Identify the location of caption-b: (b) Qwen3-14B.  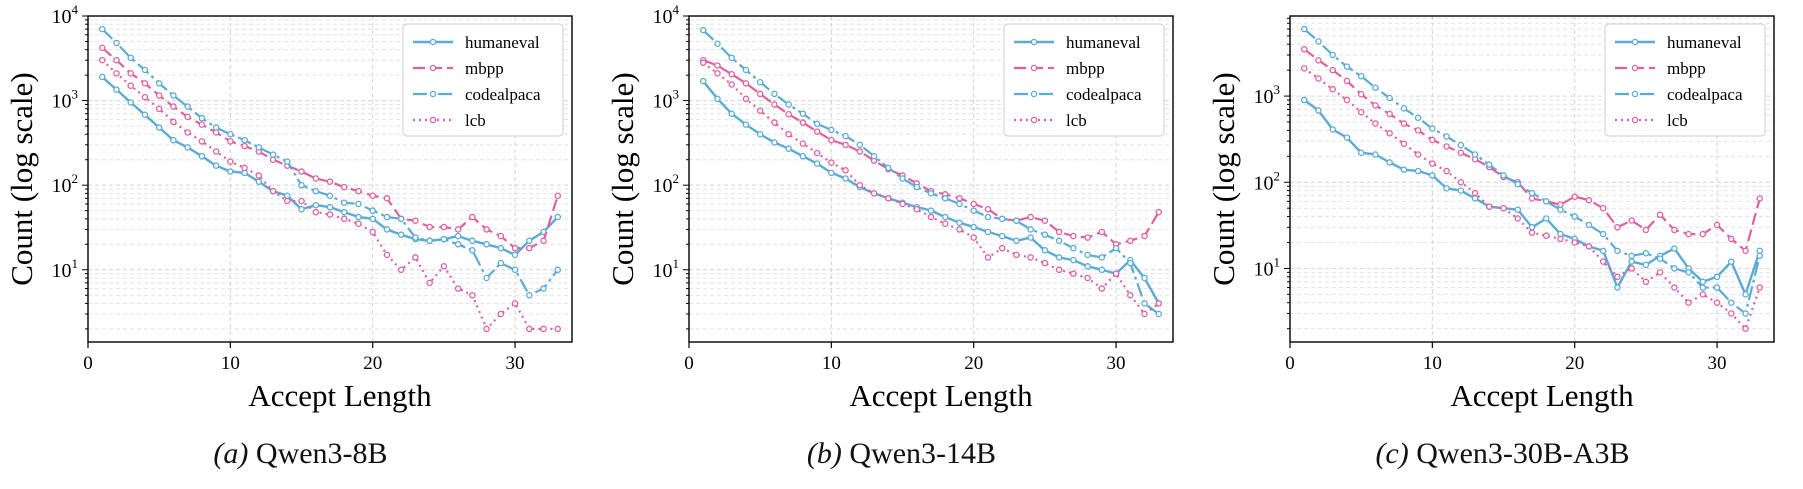
(901, 454).